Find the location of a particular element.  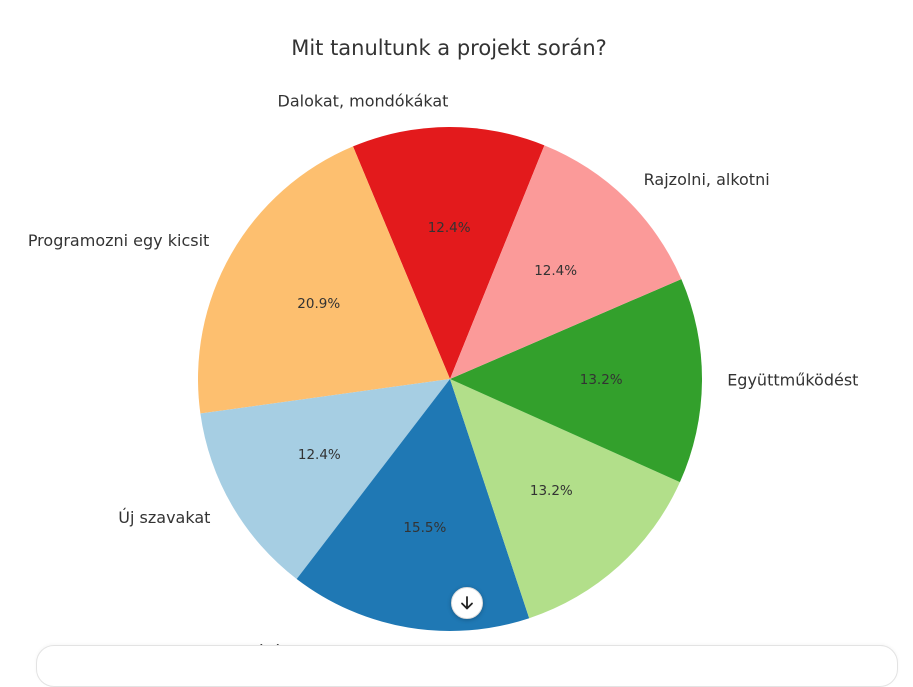

arrow-down-icon is located at coordinates (467, 603).